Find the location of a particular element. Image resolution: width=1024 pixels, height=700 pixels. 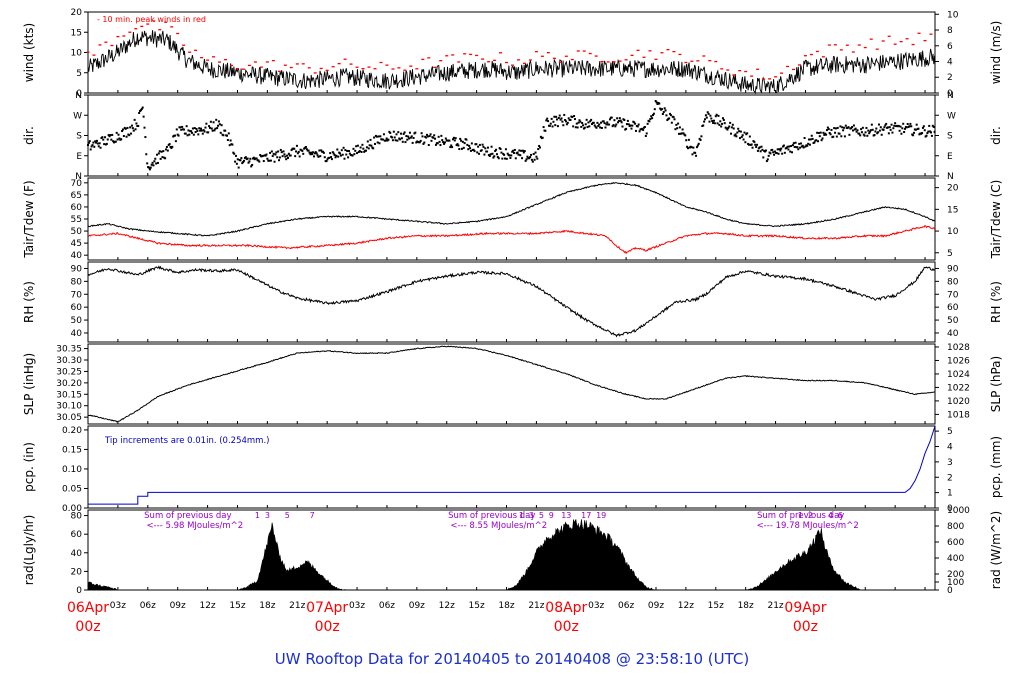

day-label-date: 08Apr is located at coordinates (566, 608).